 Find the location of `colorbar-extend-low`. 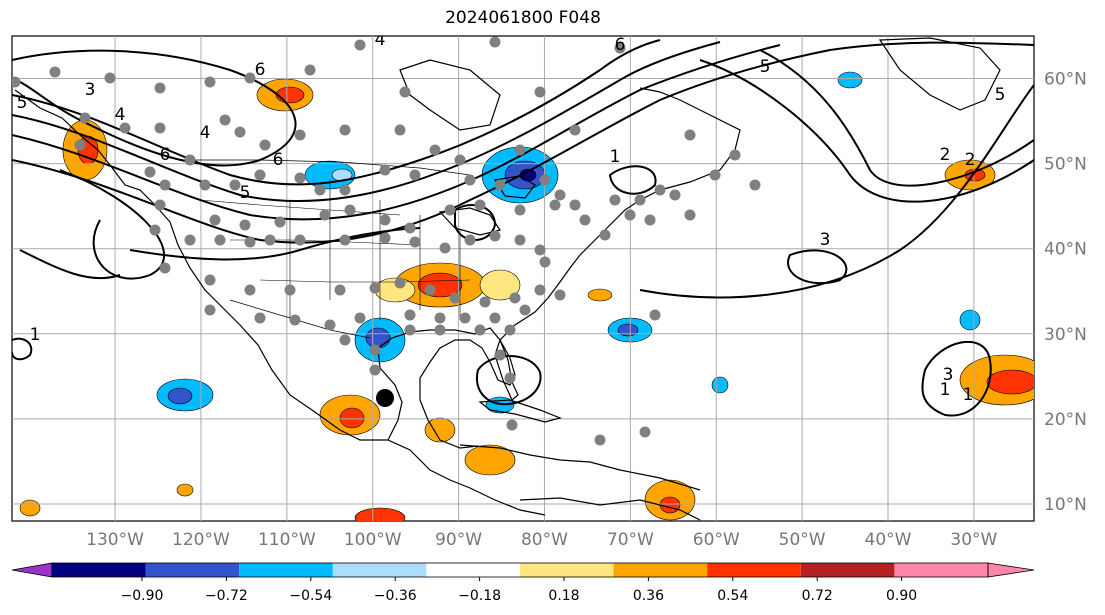

colorbar-extend-low is located at coordinates (32, 570).